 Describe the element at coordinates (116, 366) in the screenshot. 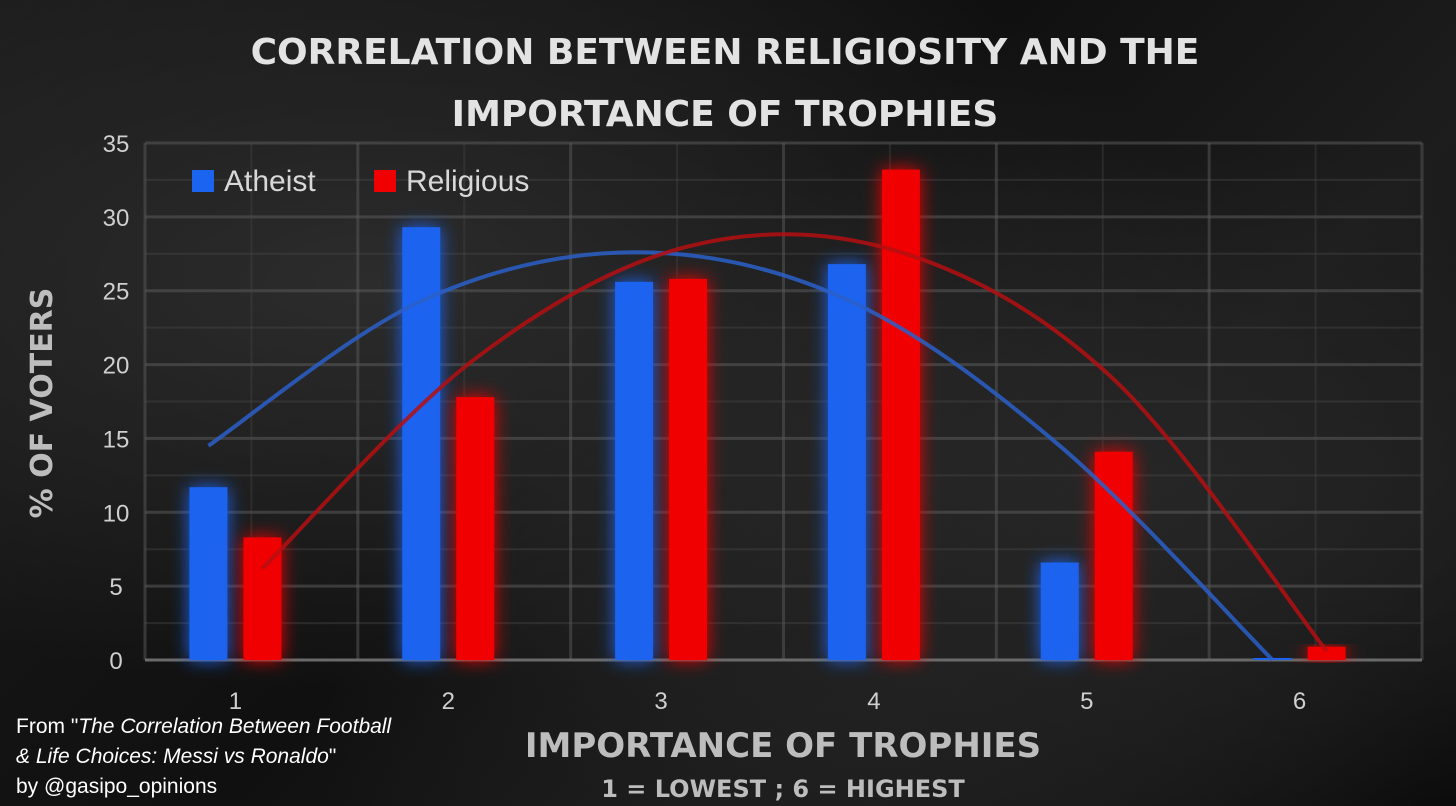

I see `y-tick-label: 20` at that location.